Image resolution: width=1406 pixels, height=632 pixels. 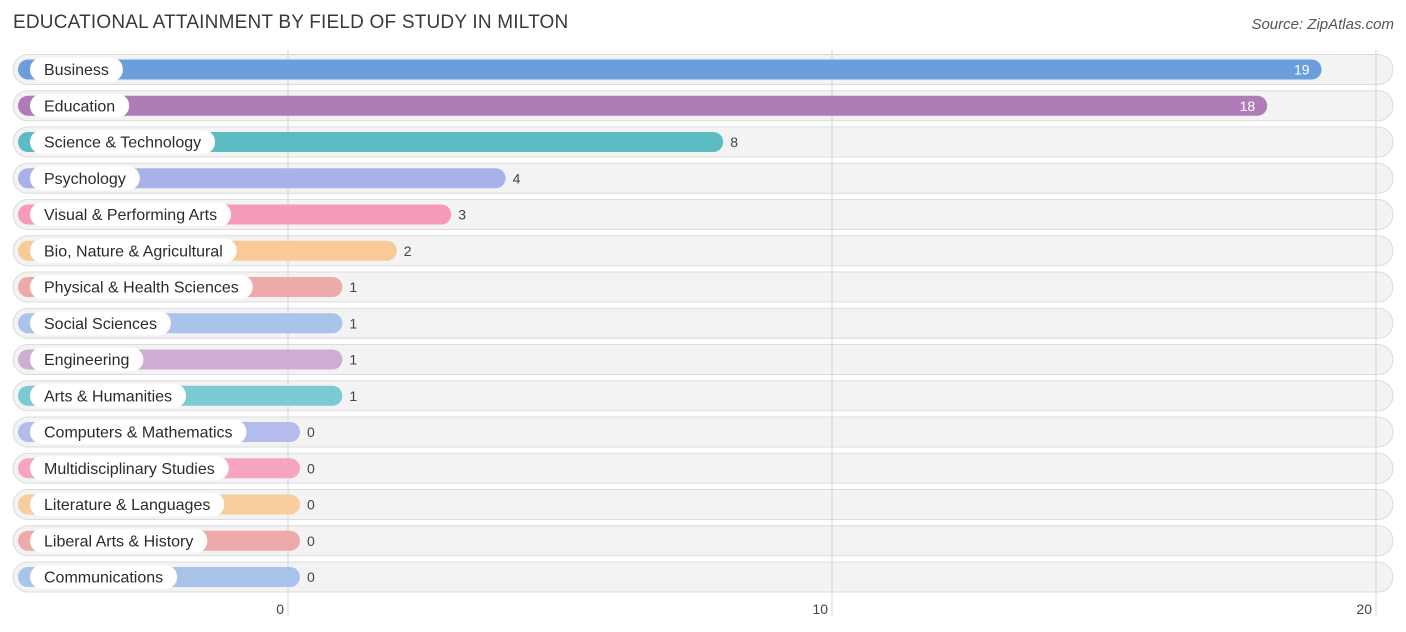 What do you see at coordinates (1364, 609) in the screenshot?
I see `x-tick-label: 20` at bounding box center [1364, 609].